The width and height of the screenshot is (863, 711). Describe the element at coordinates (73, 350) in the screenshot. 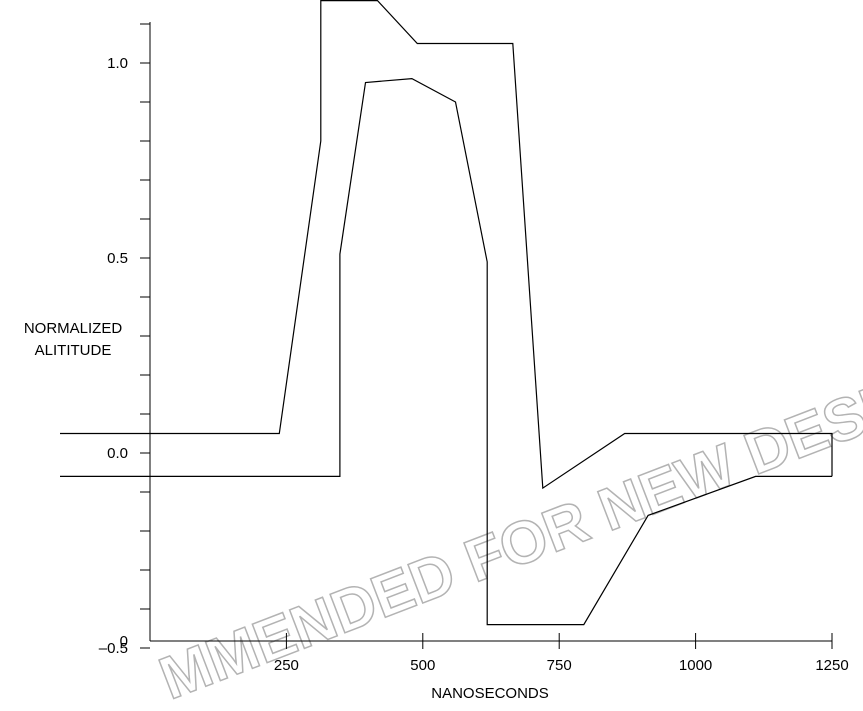

I see `y-axis-title-line-2: ALITITUDE` at that location.